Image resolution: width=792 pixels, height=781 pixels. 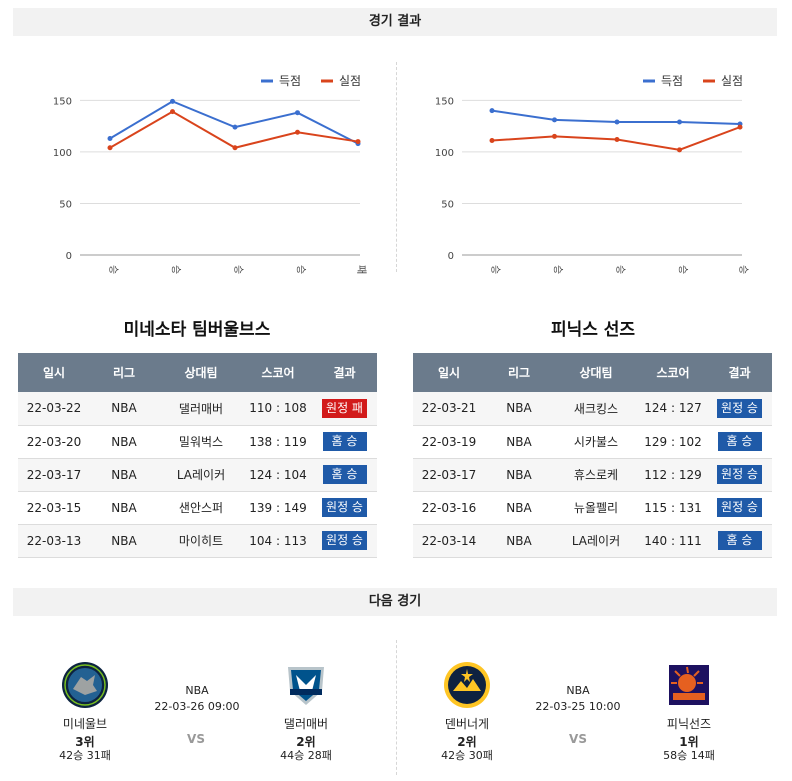 I want to click on column-header: 스코어, so click(x=673, y=372).